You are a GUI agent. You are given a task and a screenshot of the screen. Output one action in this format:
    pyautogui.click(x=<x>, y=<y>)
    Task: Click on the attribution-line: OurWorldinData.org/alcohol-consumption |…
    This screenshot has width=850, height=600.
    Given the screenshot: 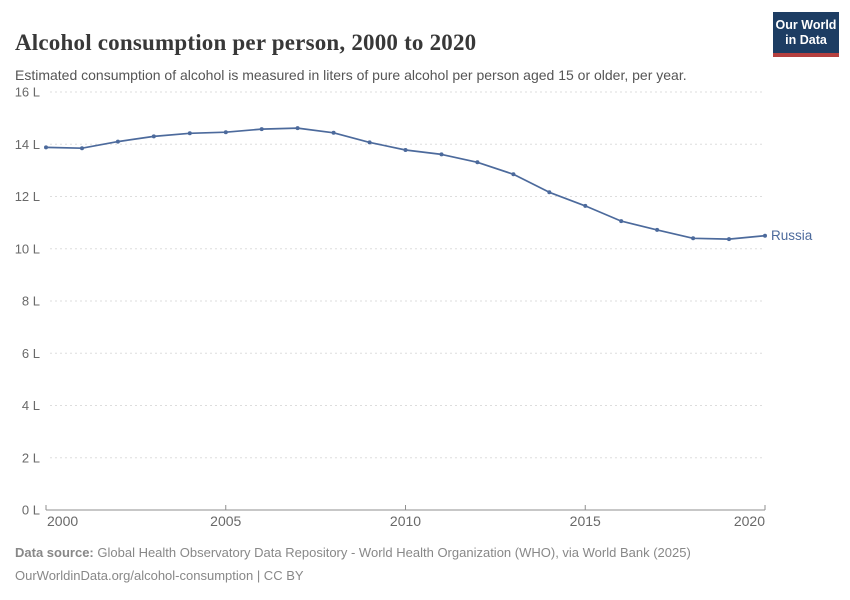 What is the action you would take?
    pyautogui.click(x=159, y=575)
    